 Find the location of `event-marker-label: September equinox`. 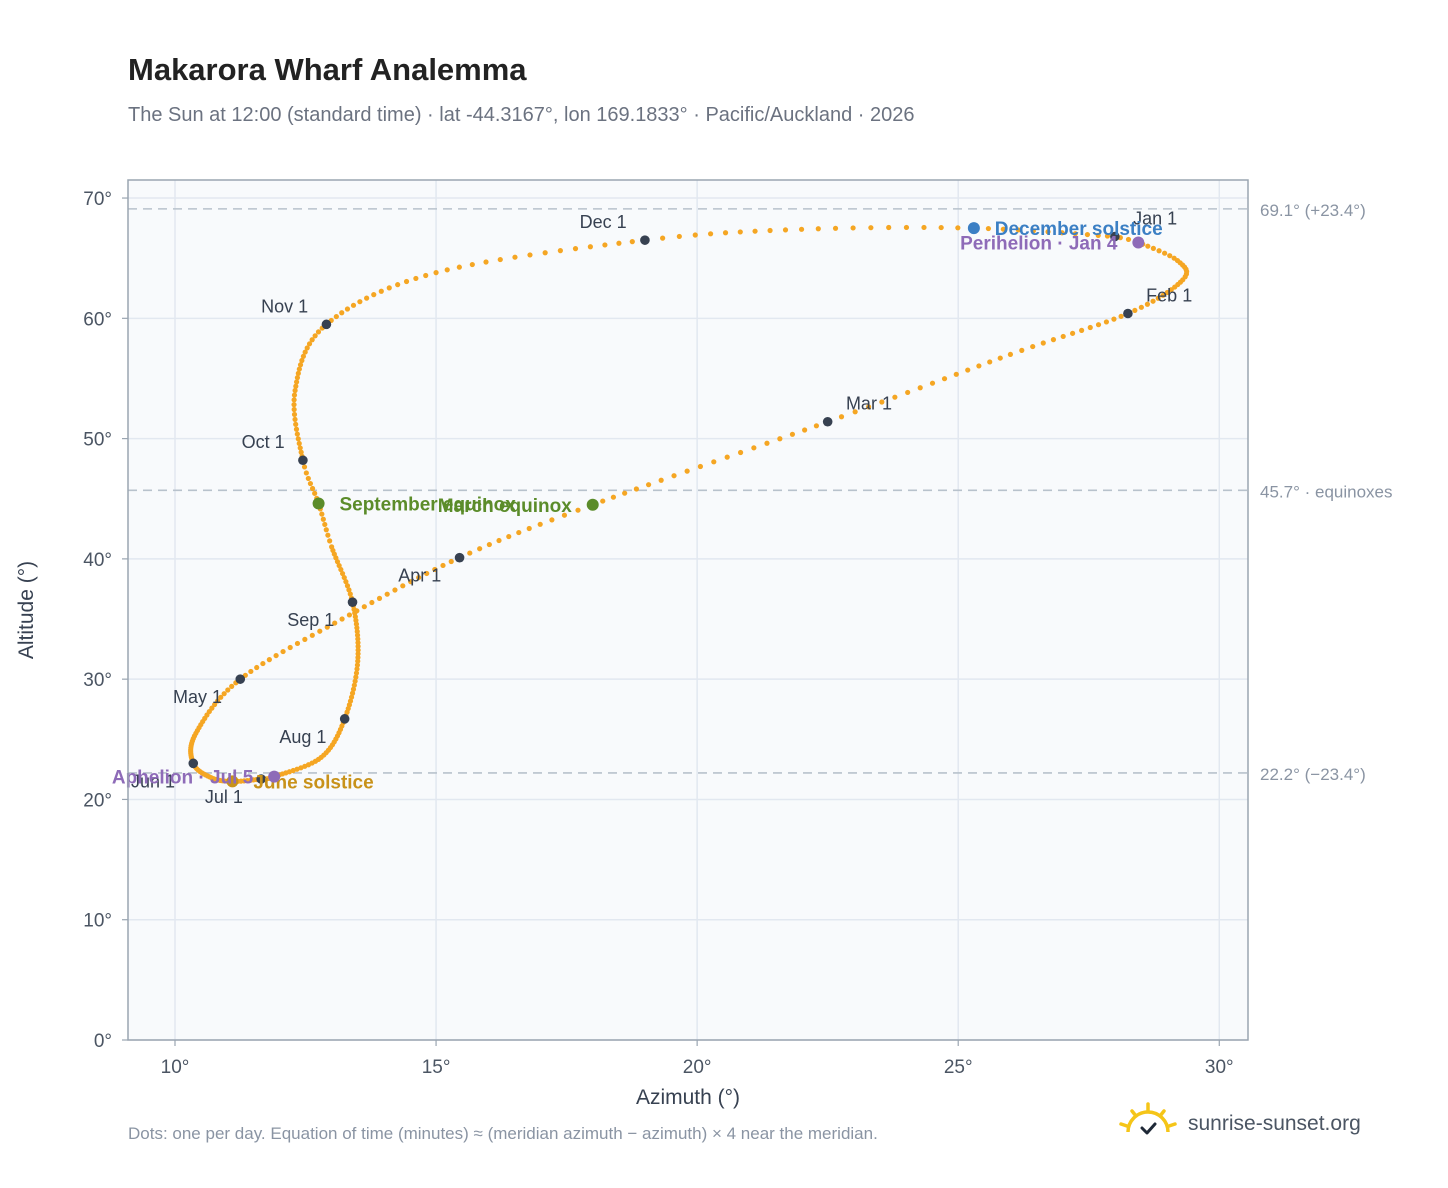

event-marker-label: September equinox is located at coordinates (427, 505).